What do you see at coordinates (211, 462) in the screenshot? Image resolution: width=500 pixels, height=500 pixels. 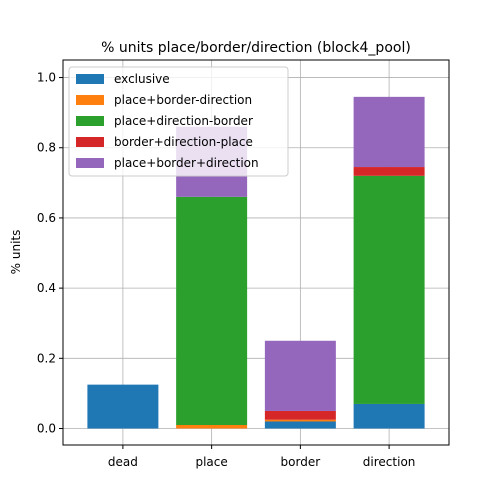 I see `x-tick-label: place` at bounding box center [211, 462].